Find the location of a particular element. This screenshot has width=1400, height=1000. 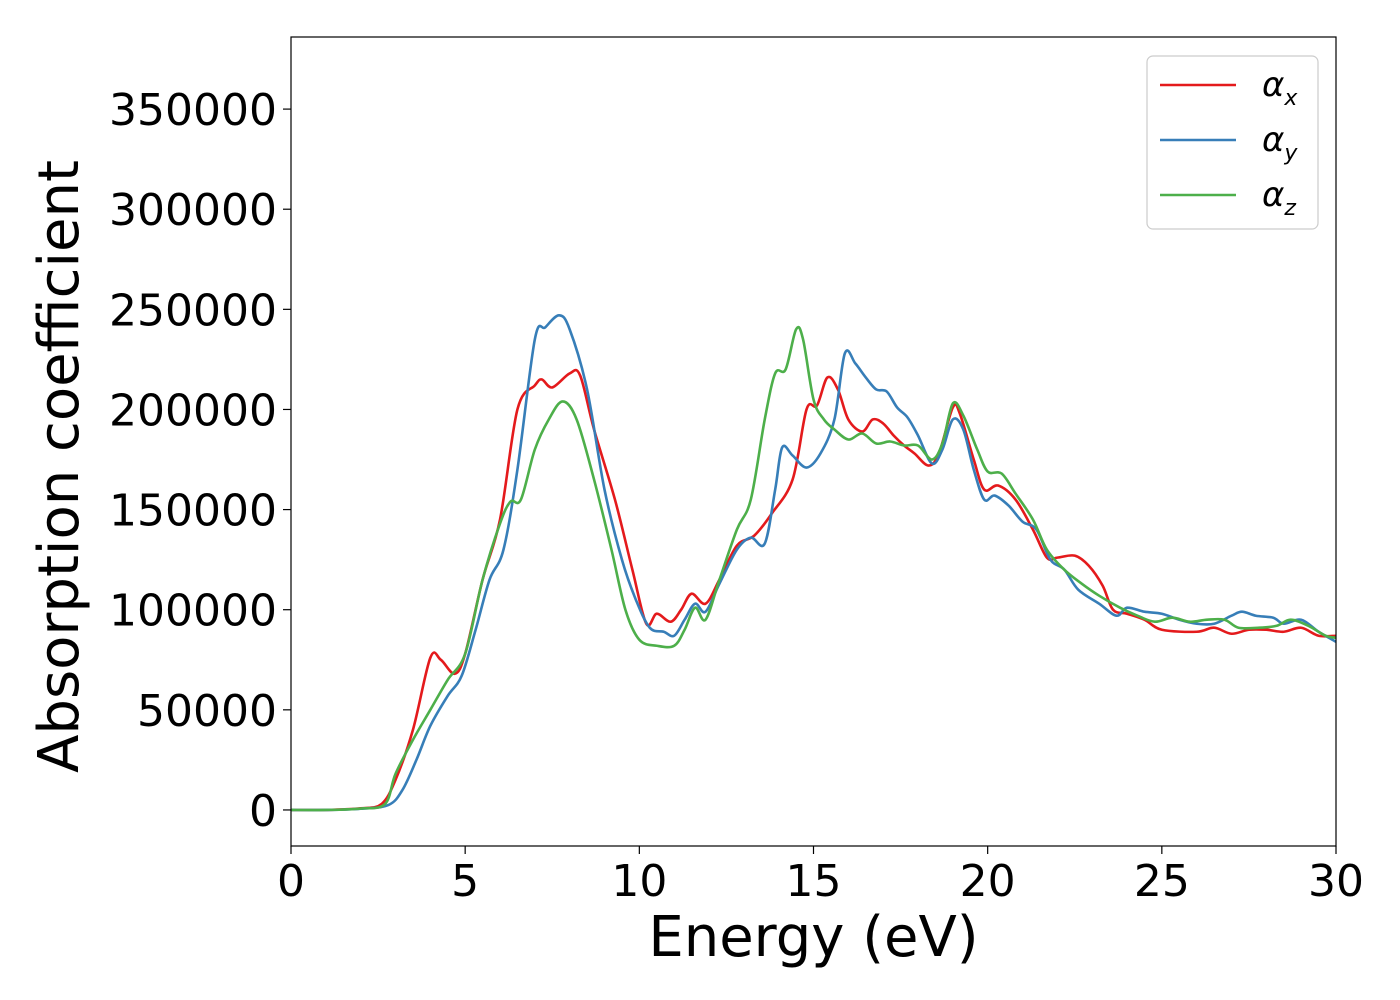

legend-label-x: αx is located at coordinates (1280, 88).